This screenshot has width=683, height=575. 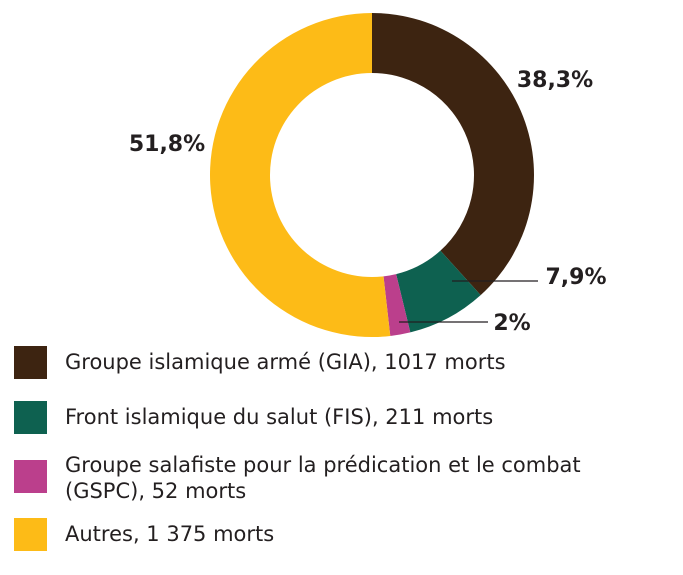 What do you see at coordinates (555, 80) in the screenshot?
I see `value-label-gia: 38,3%` at bounding box center [555, 80].